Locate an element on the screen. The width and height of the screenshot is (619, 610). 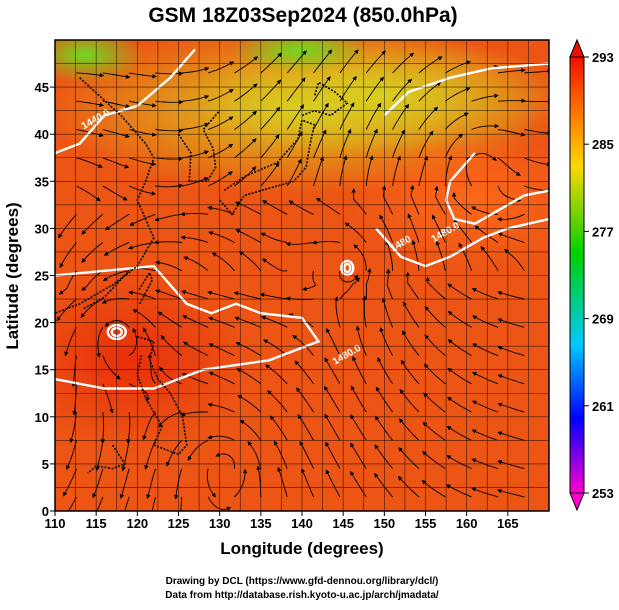
x-tick-label: 125 is located at coordinates (179, 523).